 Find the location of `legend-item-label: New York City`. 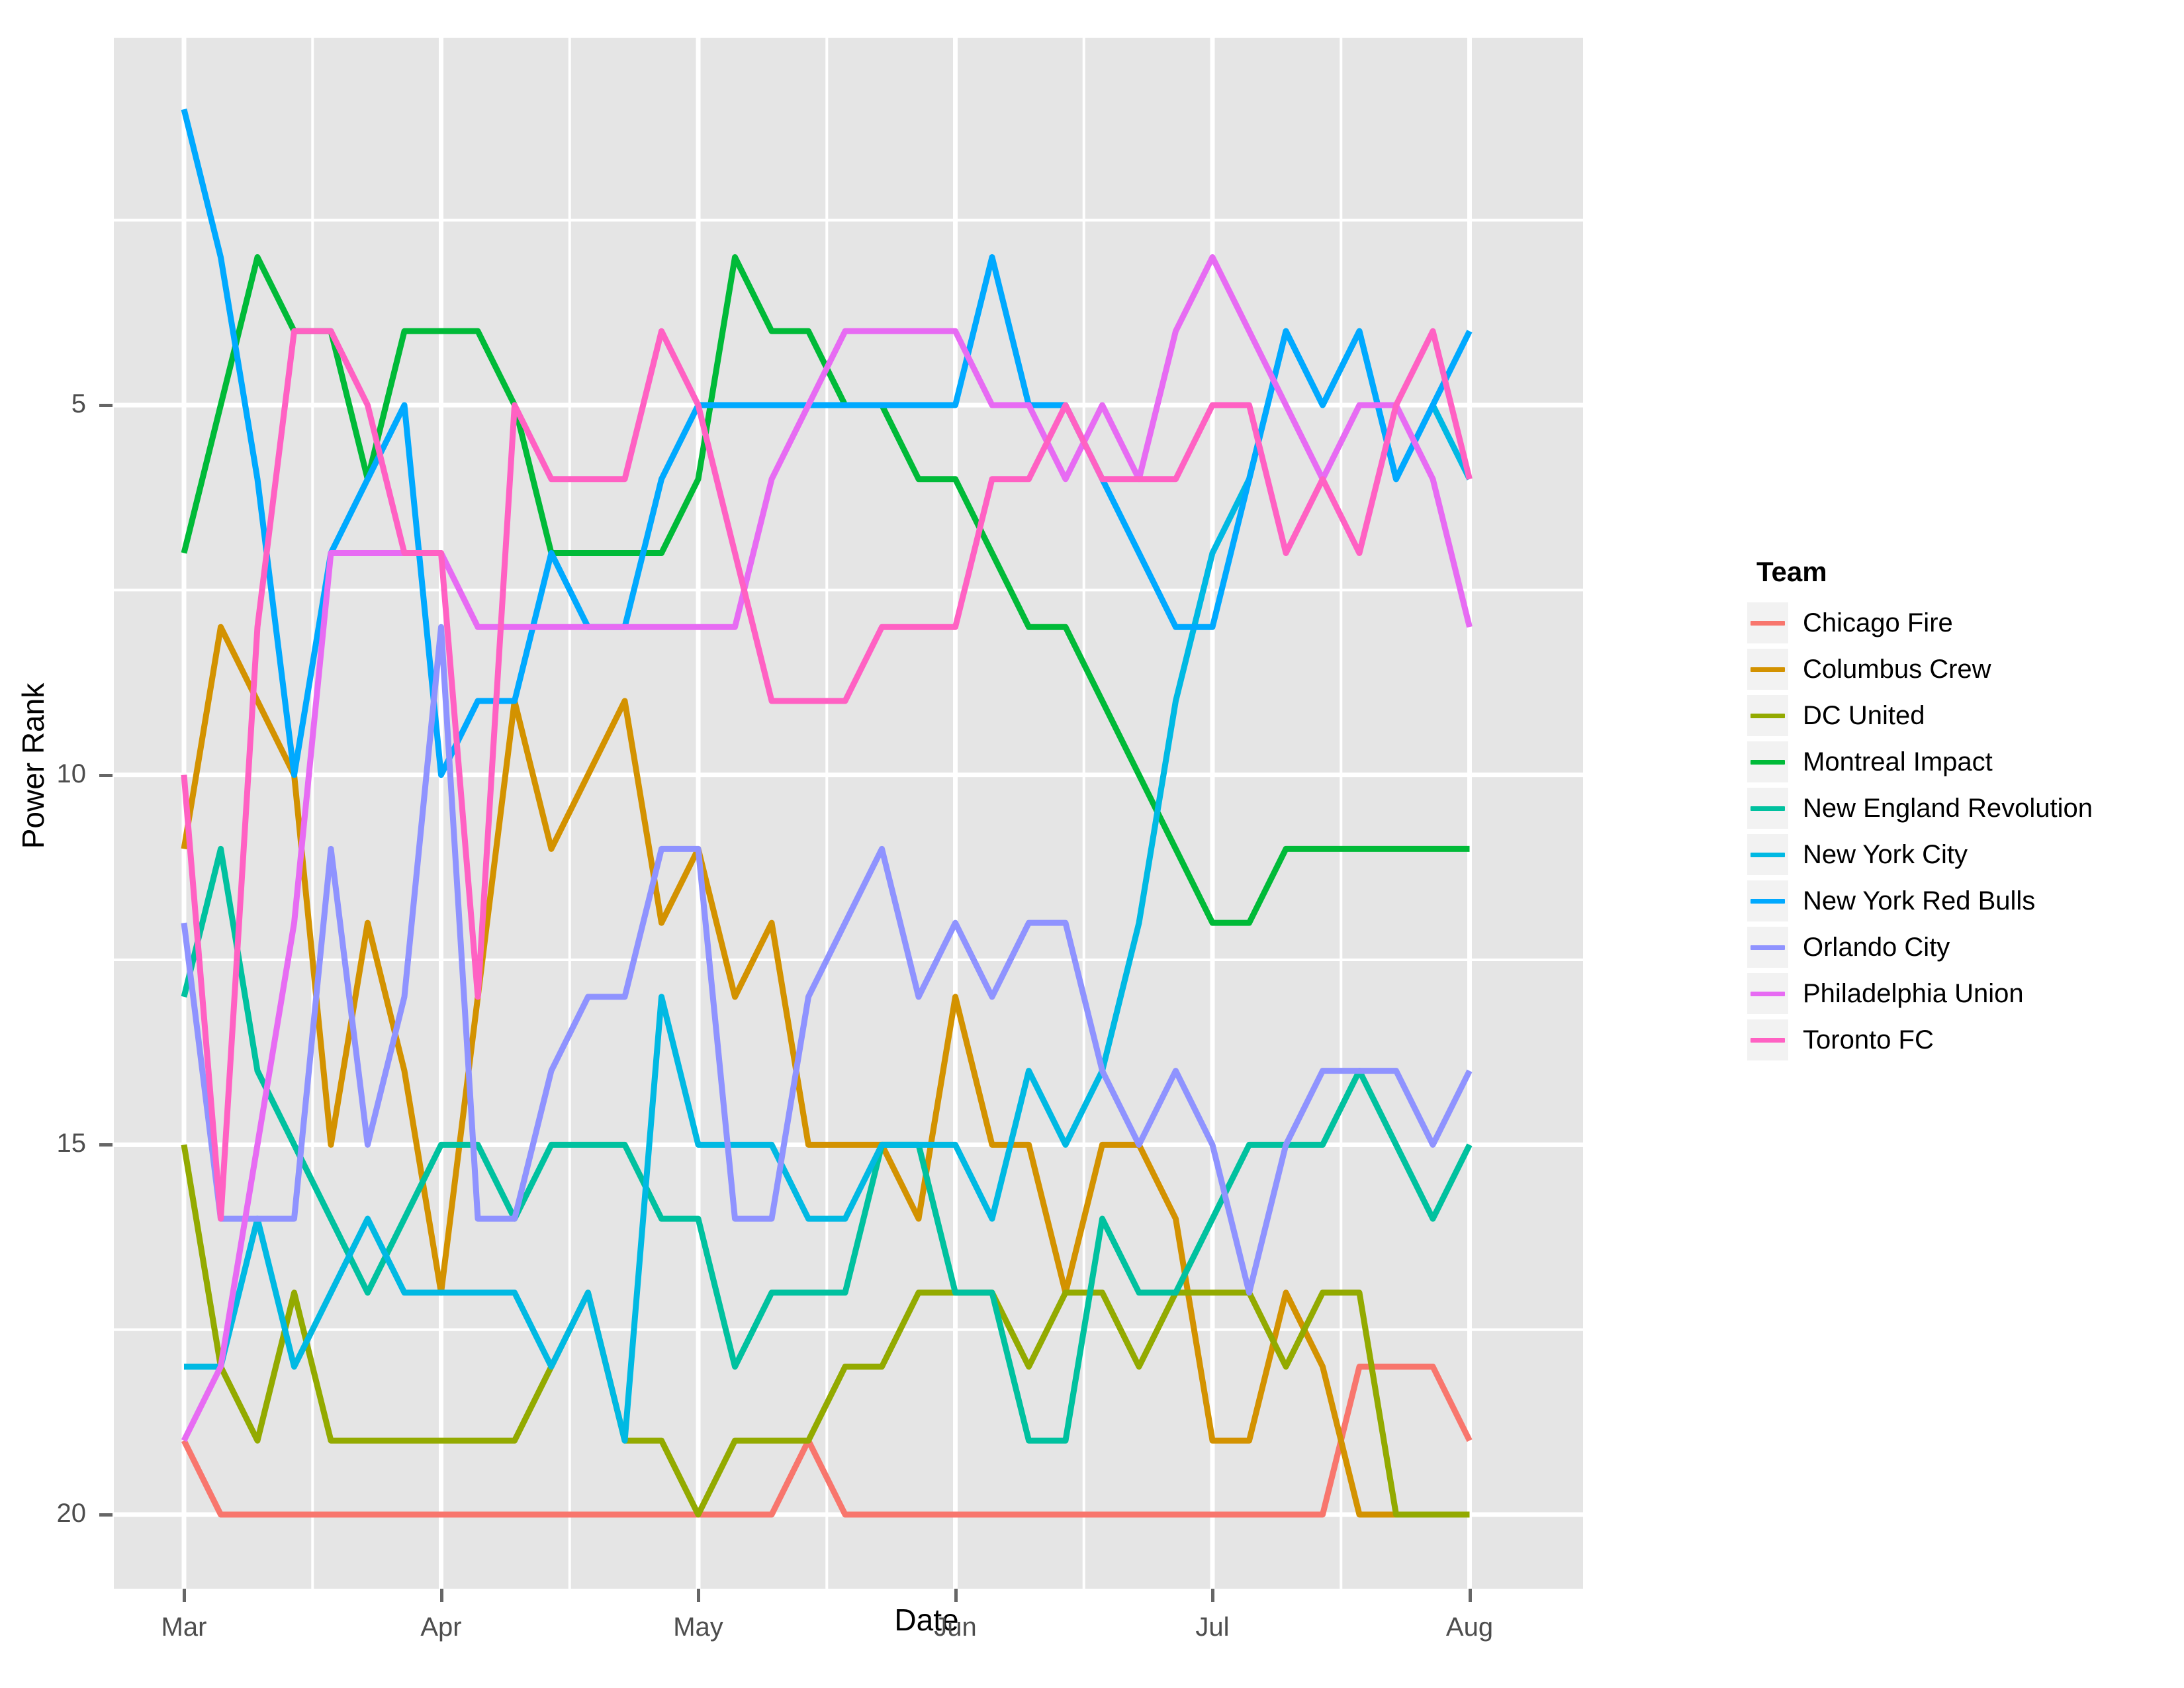

legend-item-label: New York City is located at coordinates (1885, 854).